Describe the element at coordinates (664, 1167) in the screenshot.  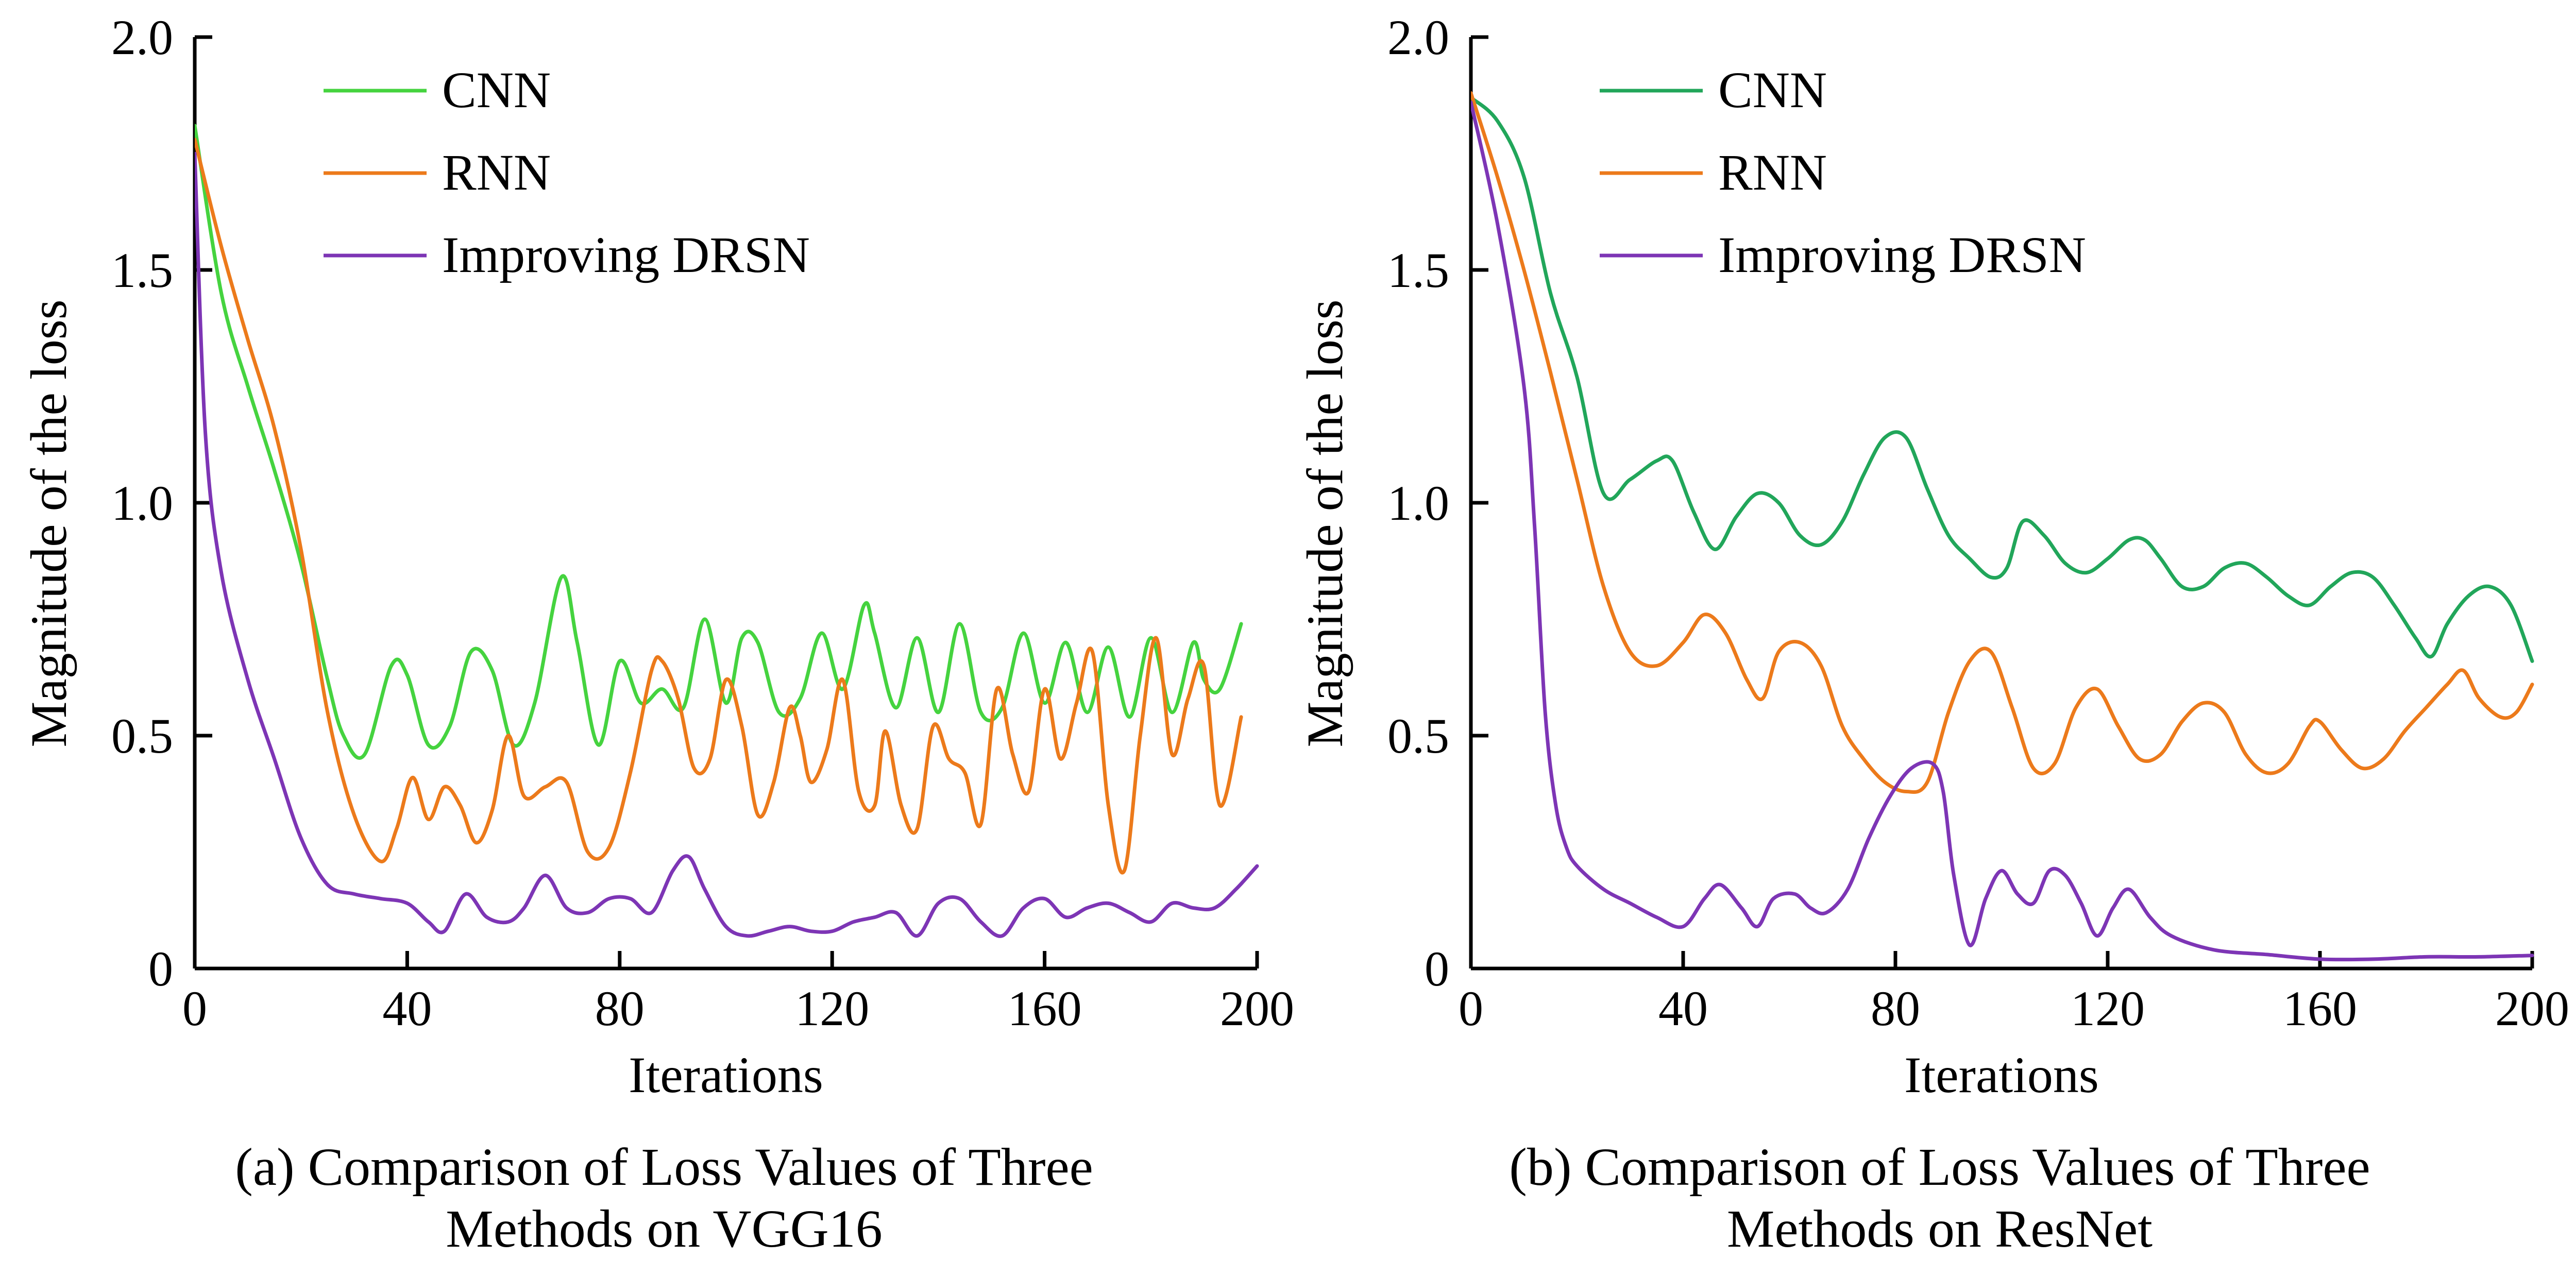
I see `chart-caption-line: (a) Comparison of Loss Values of Three` at that location.